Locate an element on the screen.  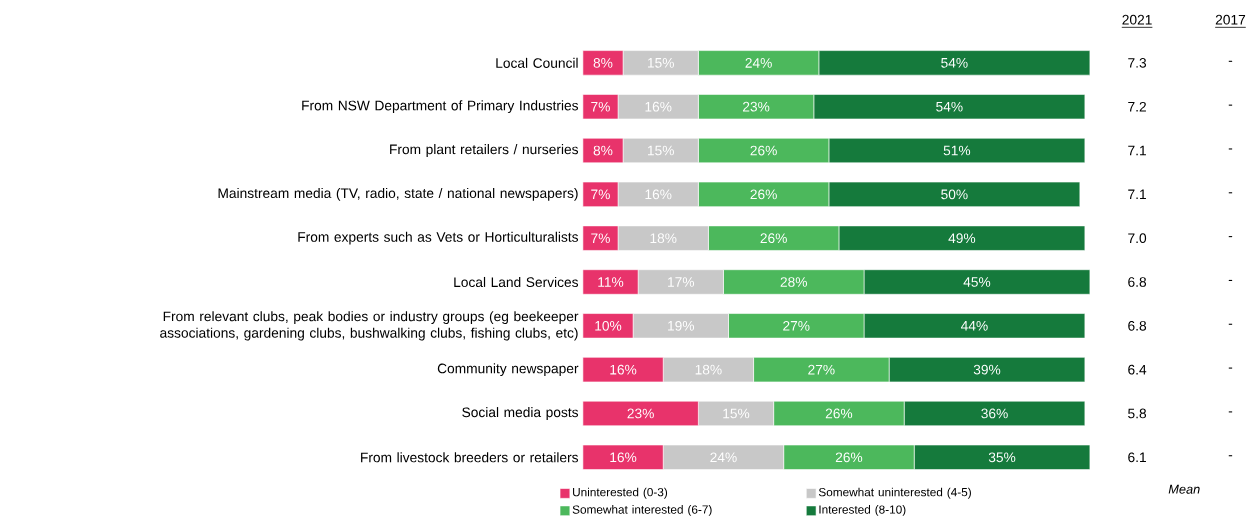
y-tick-label: Mainstream media (TV, radio, state / national newspapers) is located at coordinates (398, 194).